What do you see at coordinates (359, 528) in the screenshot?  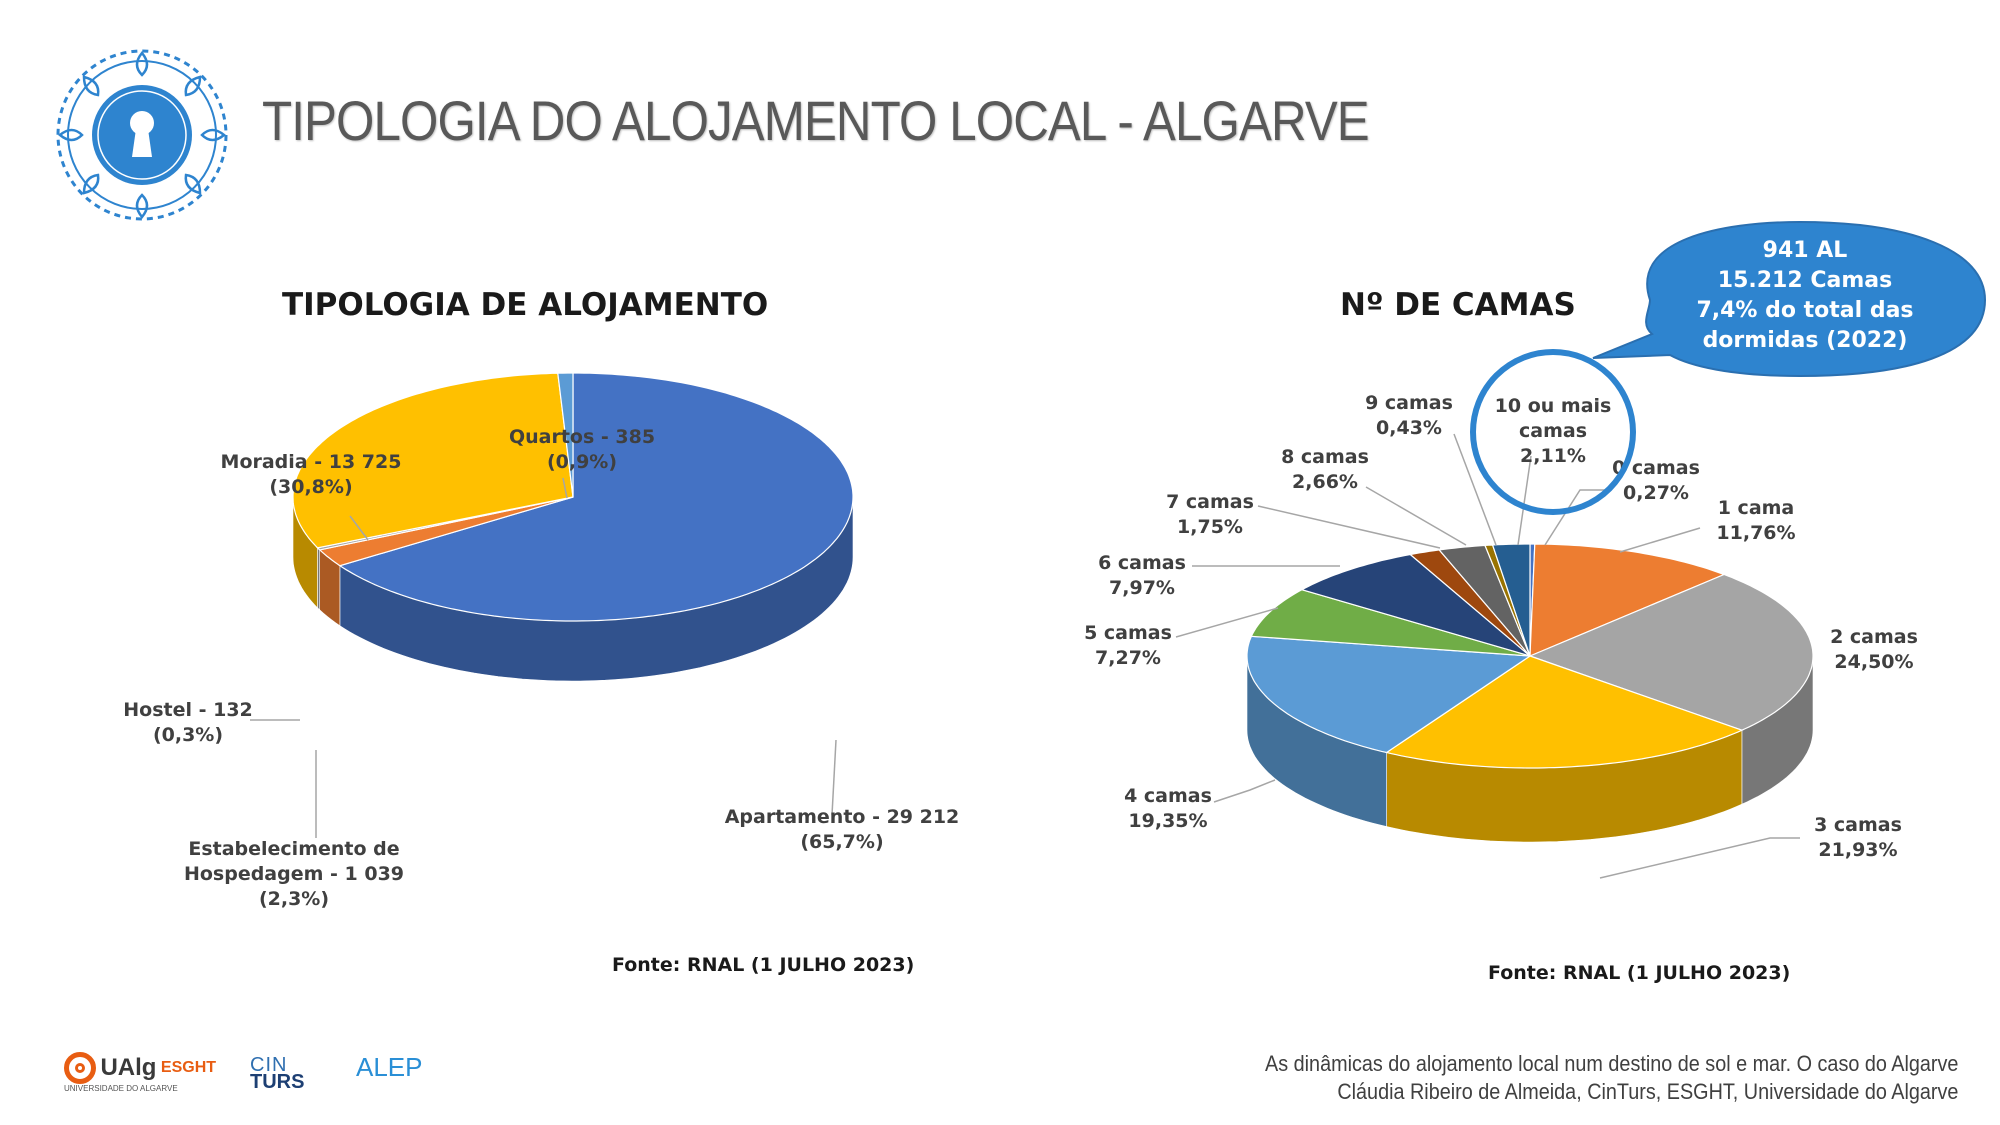 I see `leader-moradia` at bounding box center [359, 528].